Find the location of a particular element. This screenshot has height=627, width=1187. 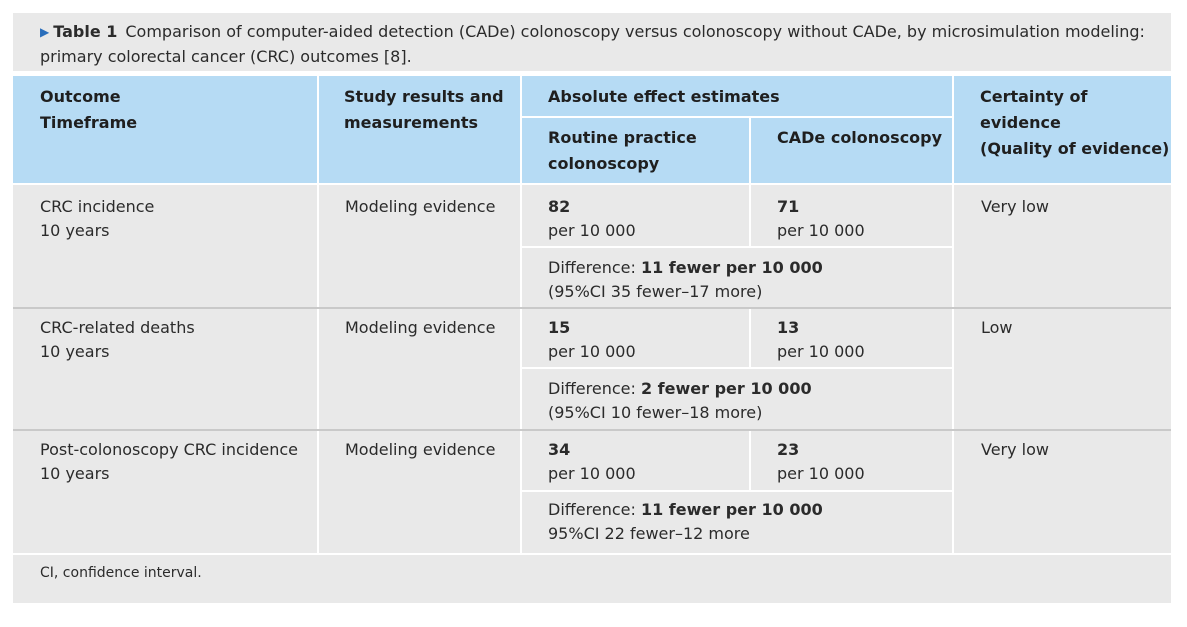

routine-value: 15 is located at coordinates (559, 327).